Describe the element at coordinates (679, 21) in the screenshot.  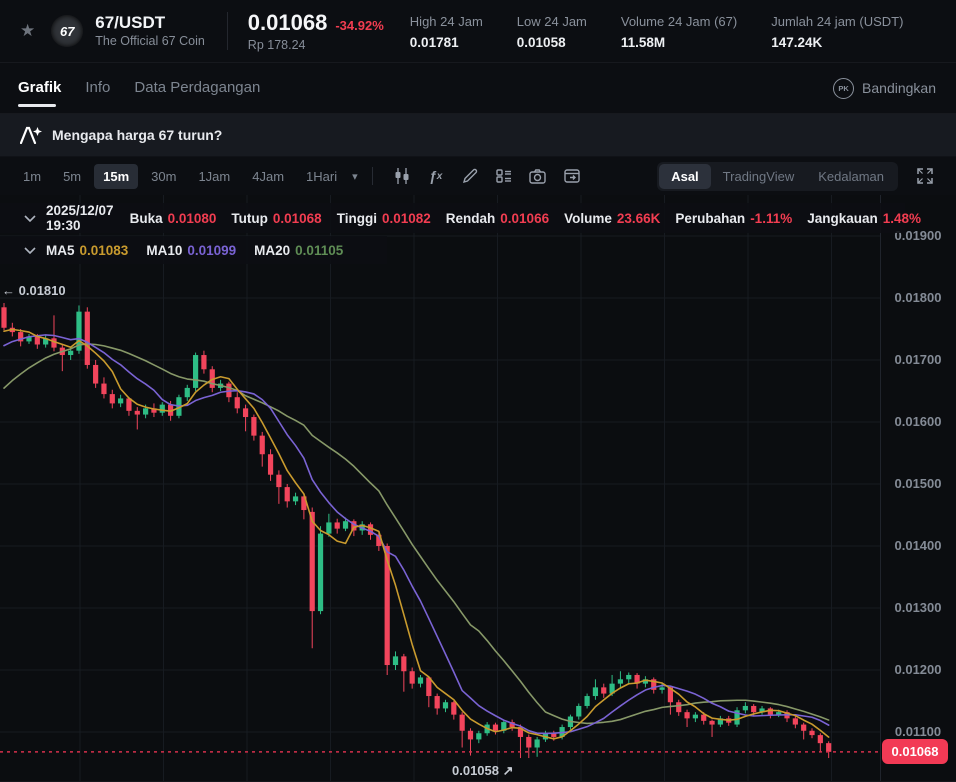
I see `stat-label: Volume 24 Jam (67)` at that location.